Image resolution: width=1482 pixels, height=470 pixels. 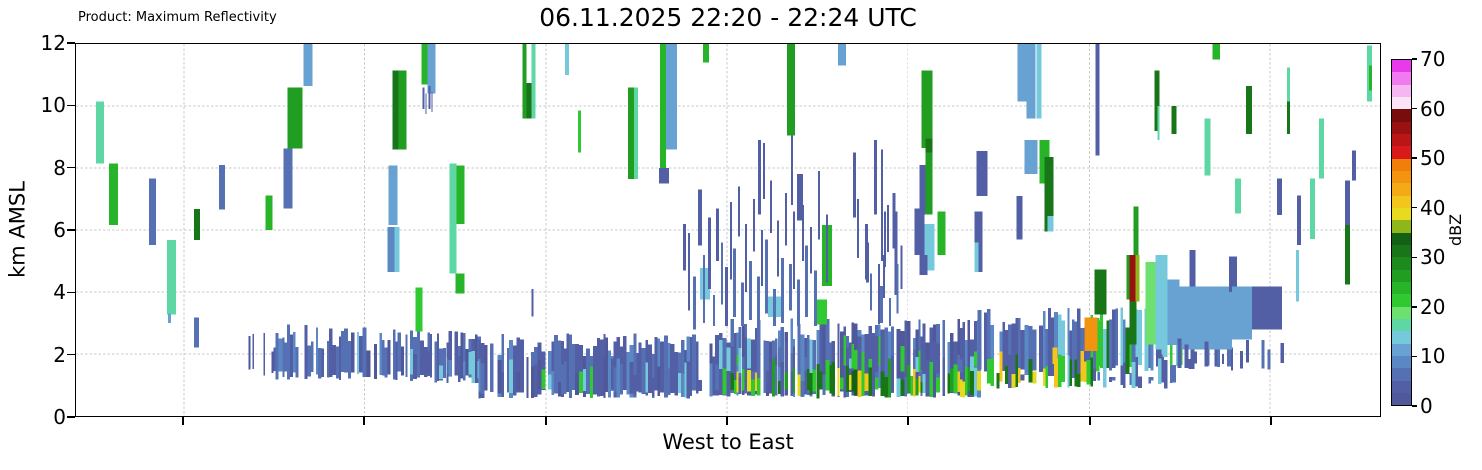 I want to click on colorbar-tick-label: 50, so click(x=1433, y=158).